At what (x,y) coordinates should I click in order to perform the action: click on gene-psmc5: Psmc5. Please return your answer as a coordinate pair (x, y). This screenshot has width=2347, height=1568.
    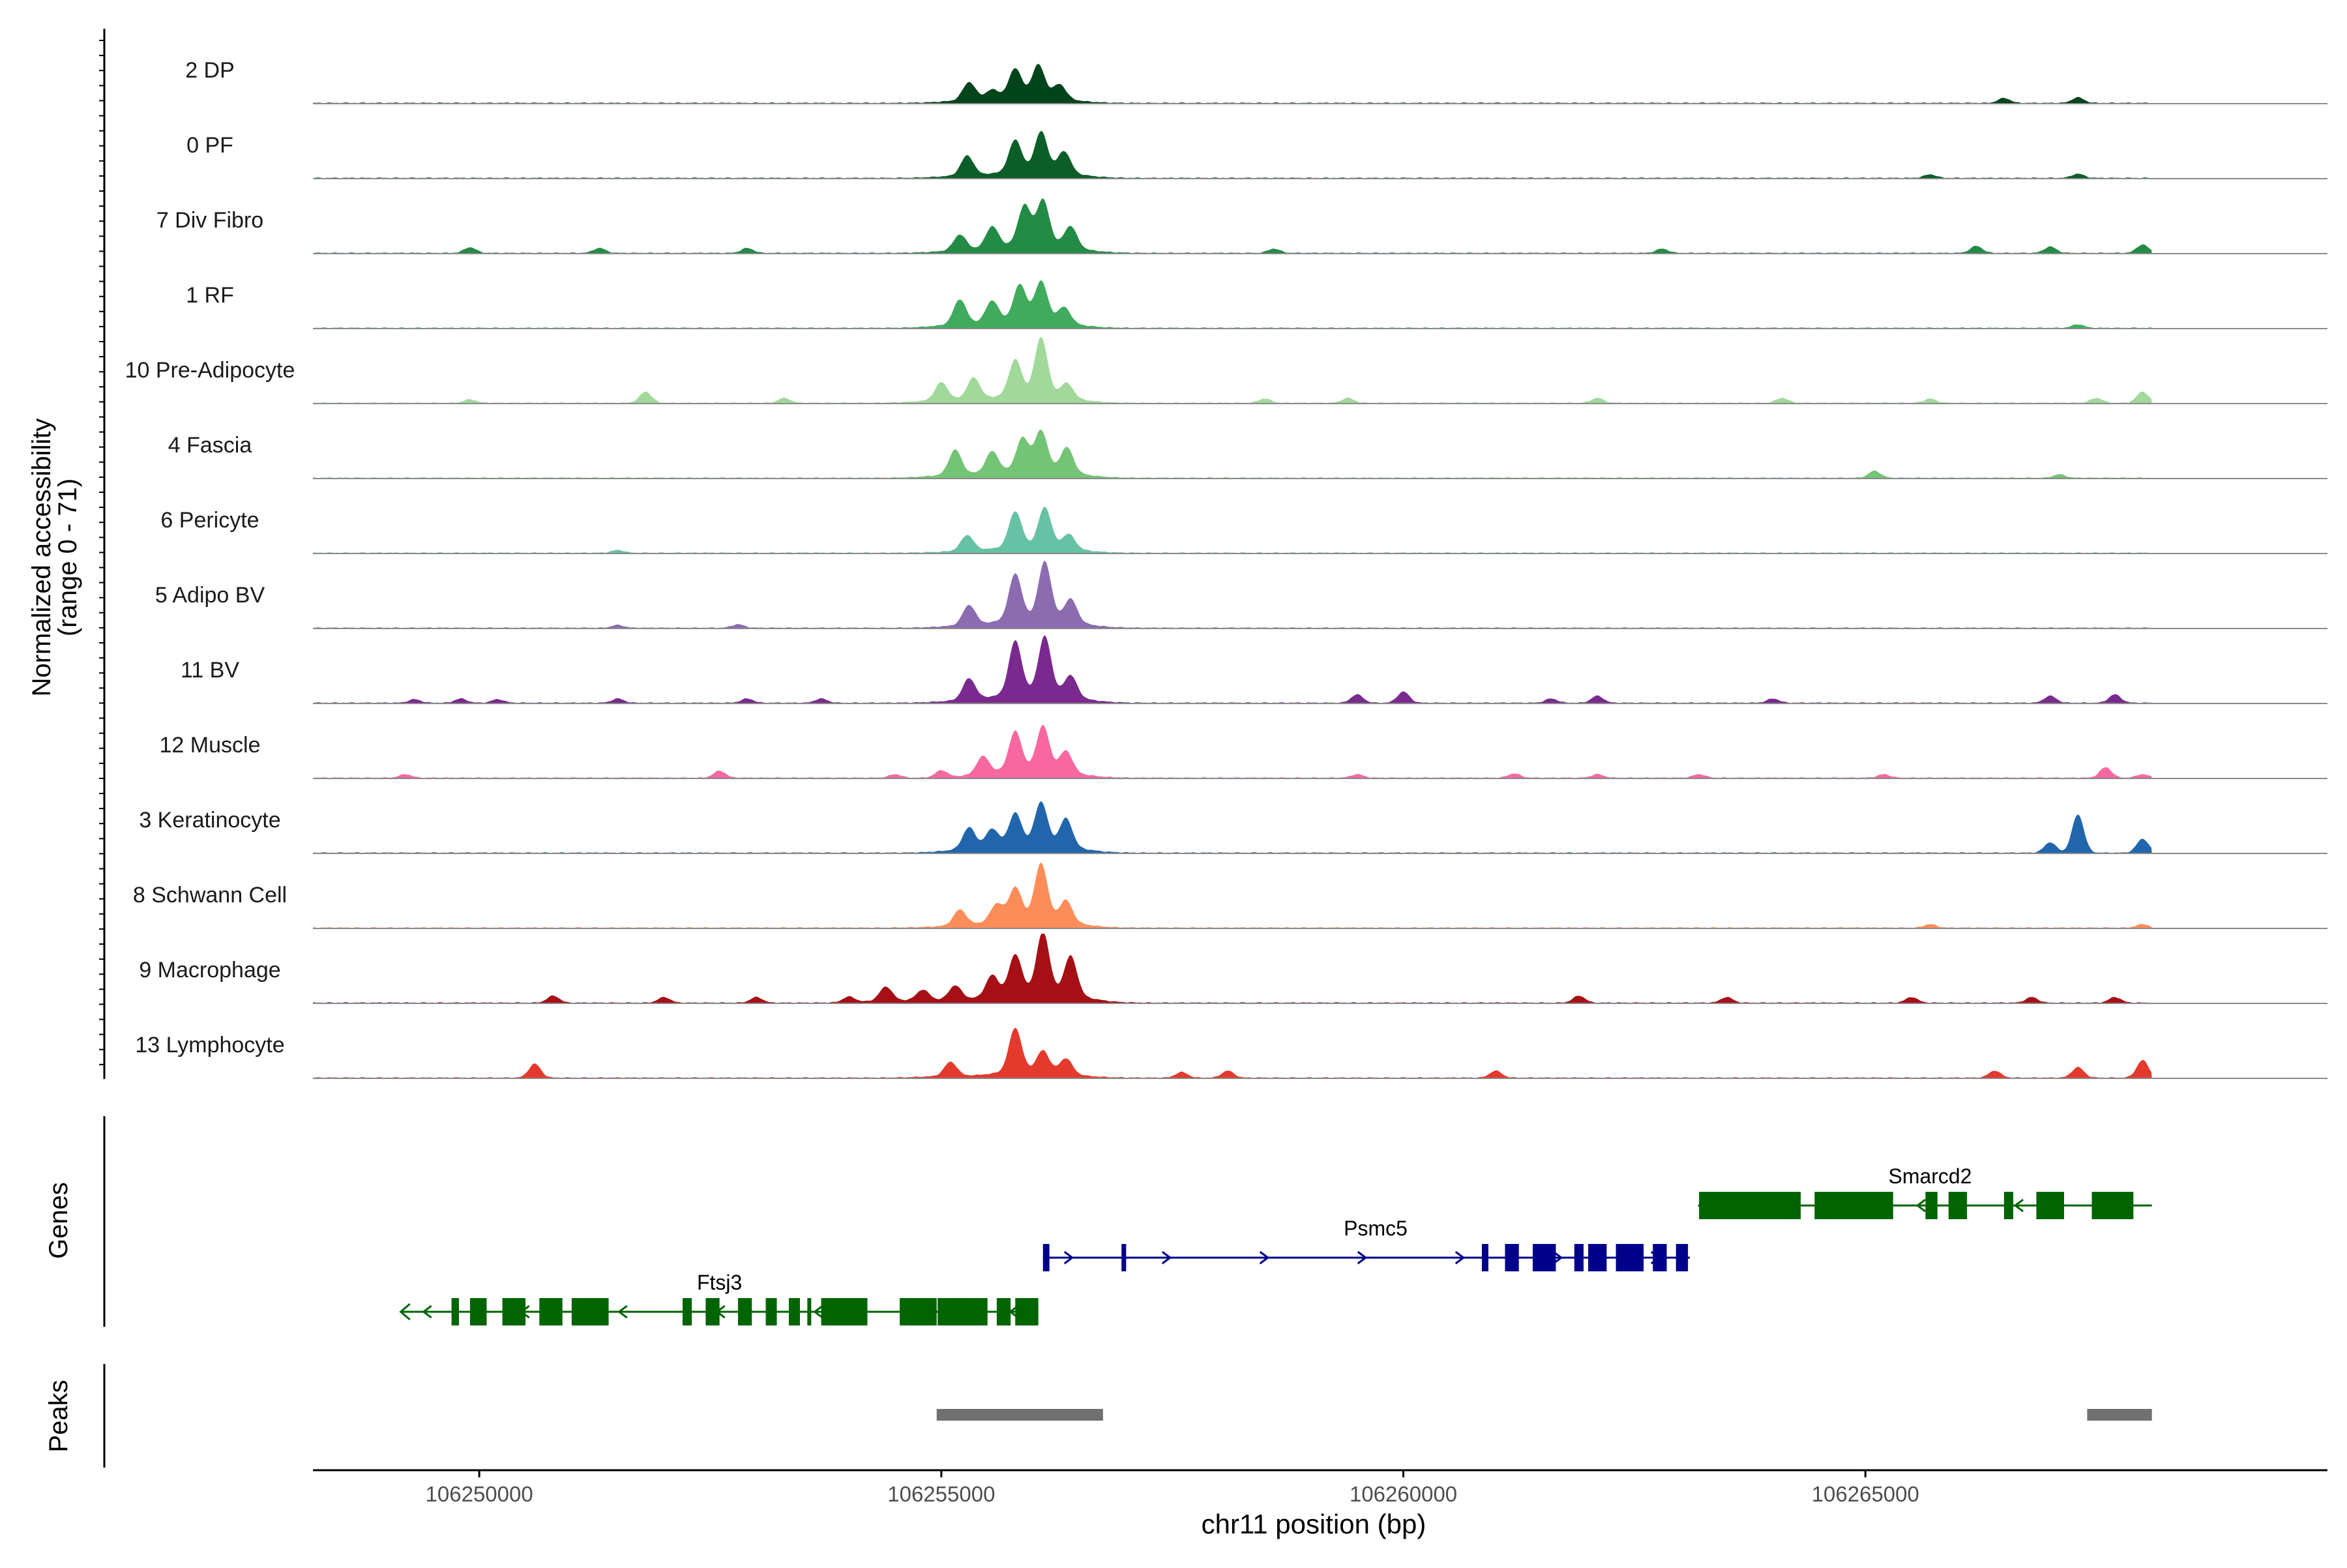
    Looking at the image, I should click on (1366, 1244).